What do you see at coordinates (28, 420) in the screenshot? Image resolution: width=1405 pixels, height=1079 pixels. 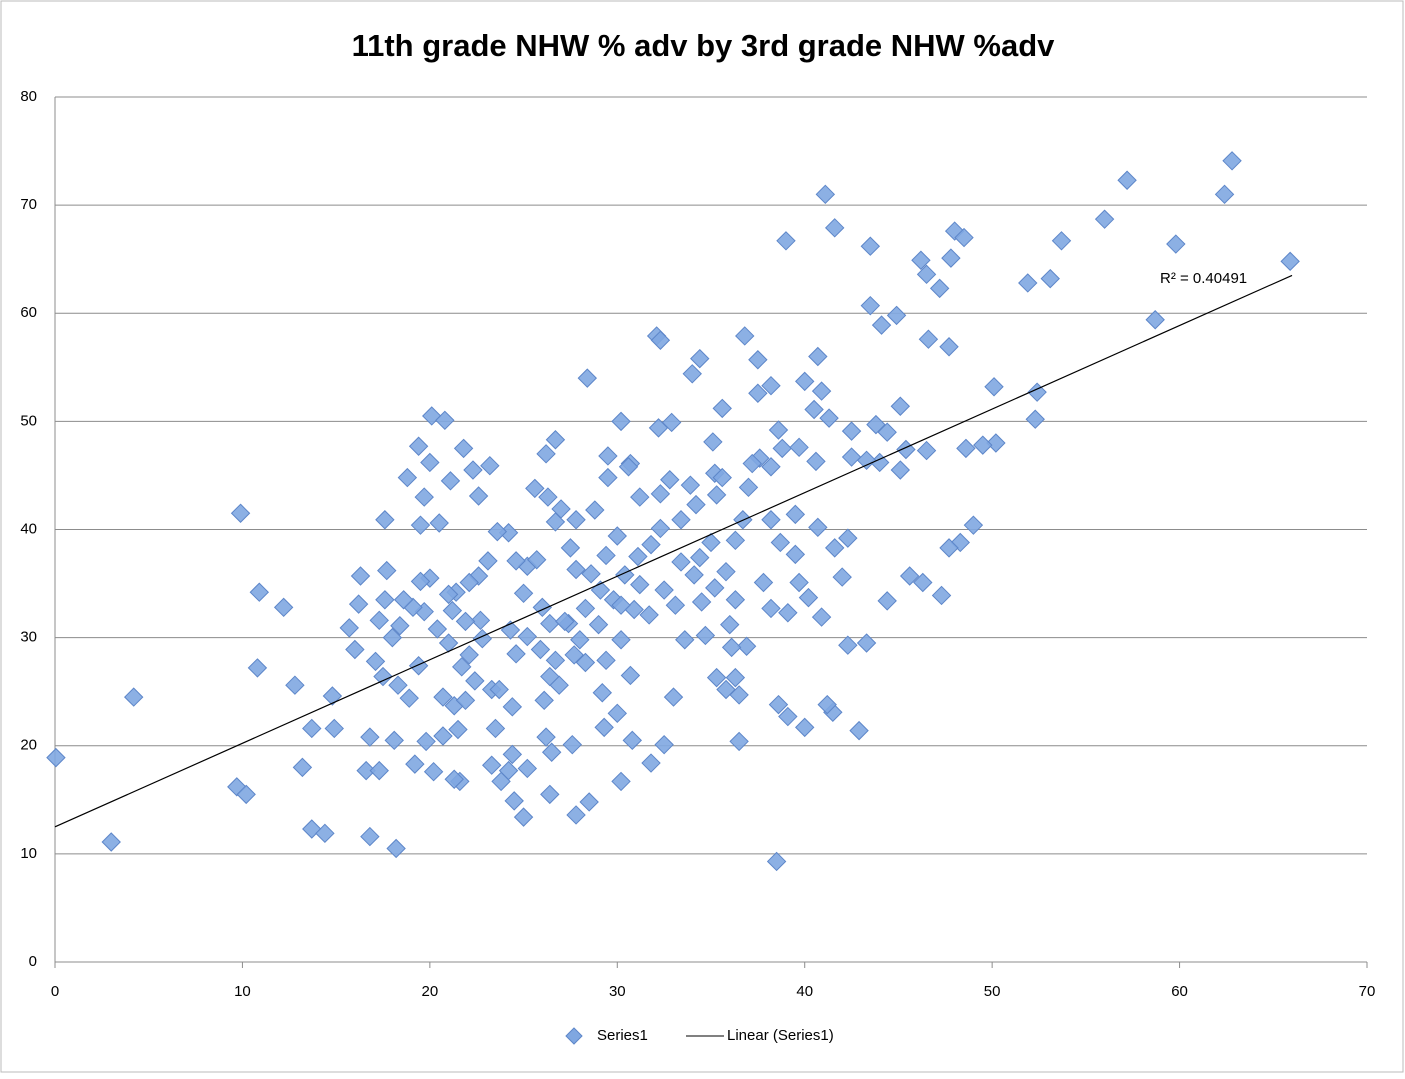 I see `y-tick-label: 50` at bounding box center [28, 420].